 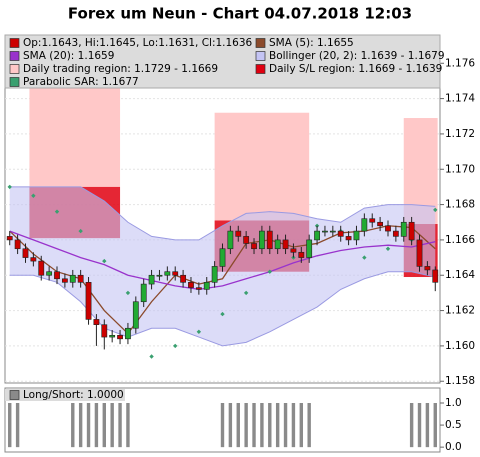 I want to click on legend-label: SMA (20): 1.1659, so click(x=68, y=56).